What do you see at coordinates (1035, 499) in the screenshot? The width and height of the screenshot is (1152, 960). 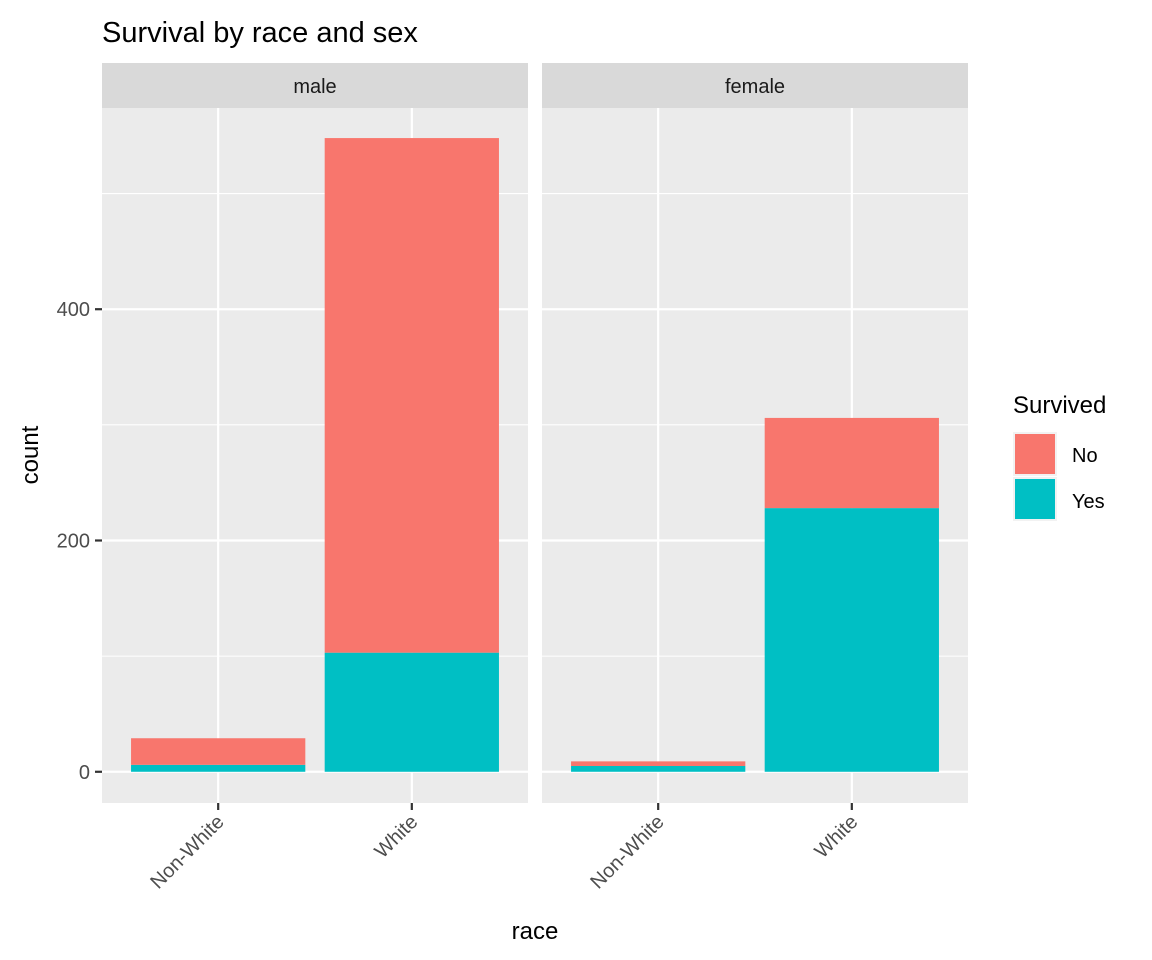 I see `legend-swatch-yes` at bounding box center [1035, 499].